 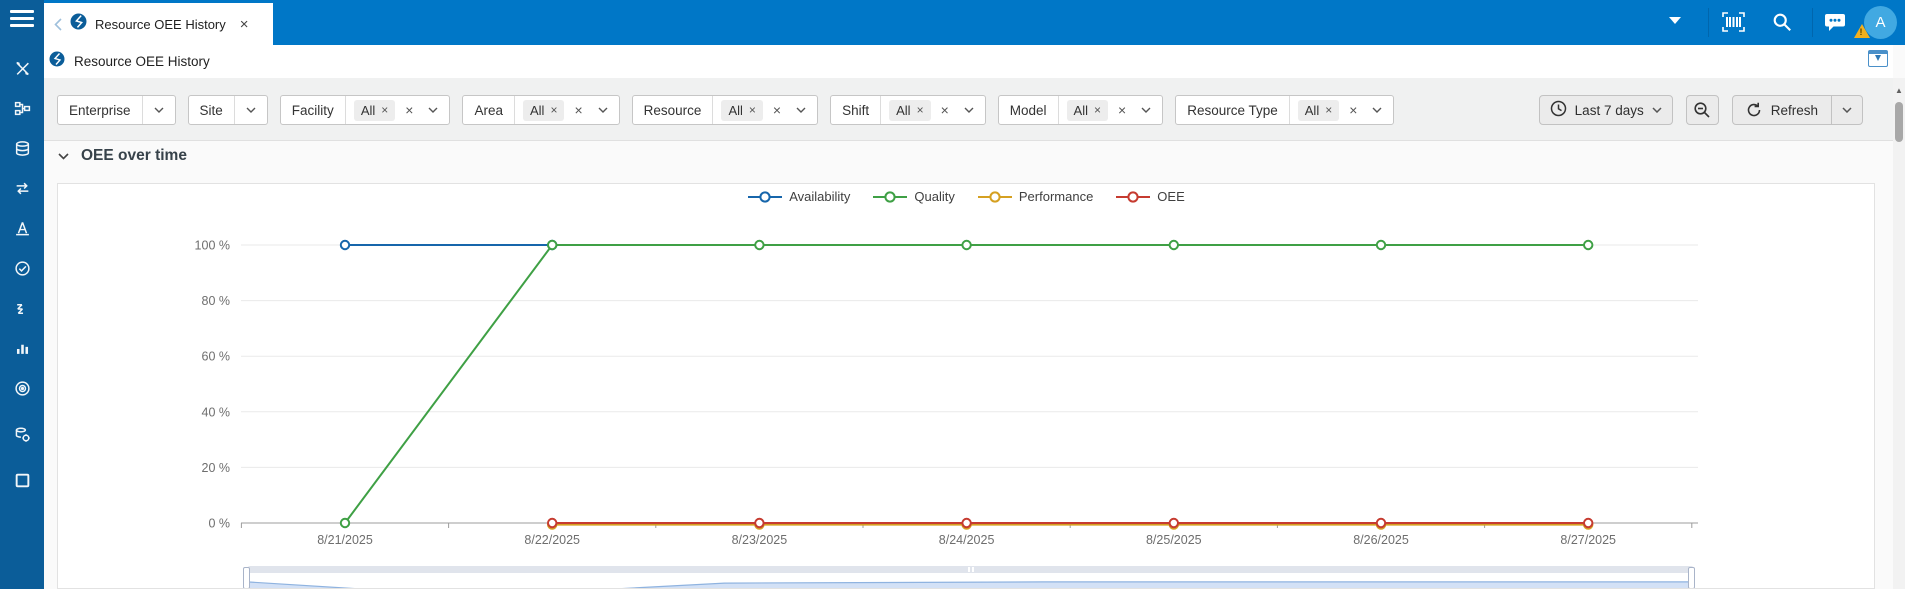 What do you see at coordinates (1733, 22) in the screenshot?
I see `barcode-scanner-icon` at bounding box center [1733, 22].